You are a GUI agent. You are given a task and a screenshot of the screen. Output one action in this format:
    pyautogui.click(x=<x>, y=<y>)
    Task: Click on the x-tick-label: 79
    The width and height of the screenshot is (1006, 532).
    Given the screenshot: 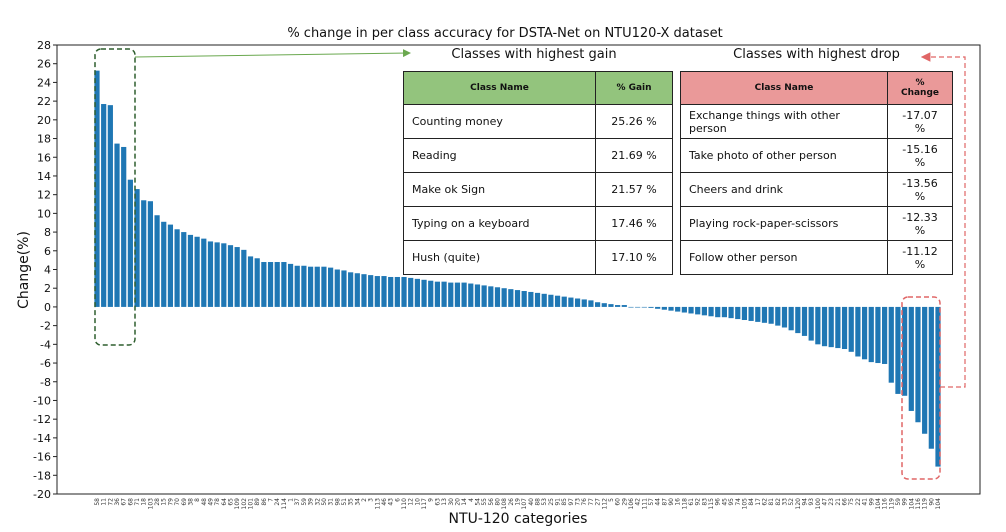 What is the action you would take?
    pyautogui.click(x=170, y=502)
    